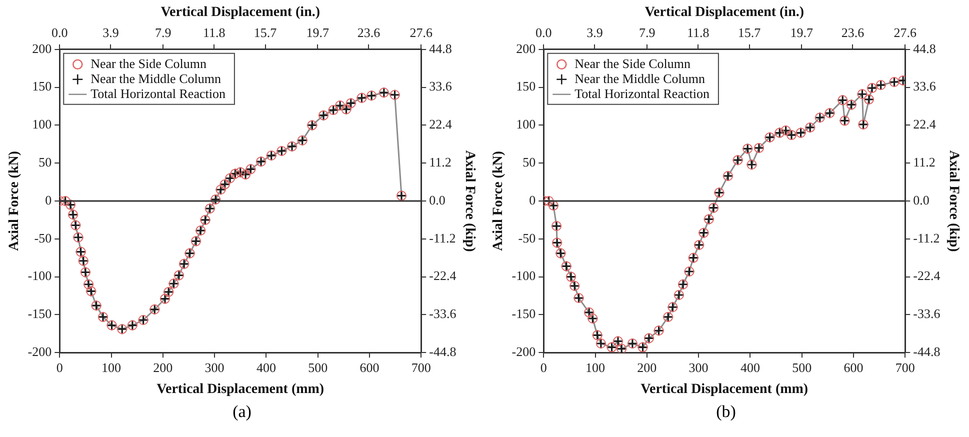  I want to click on text: (b), so click(726, 412).